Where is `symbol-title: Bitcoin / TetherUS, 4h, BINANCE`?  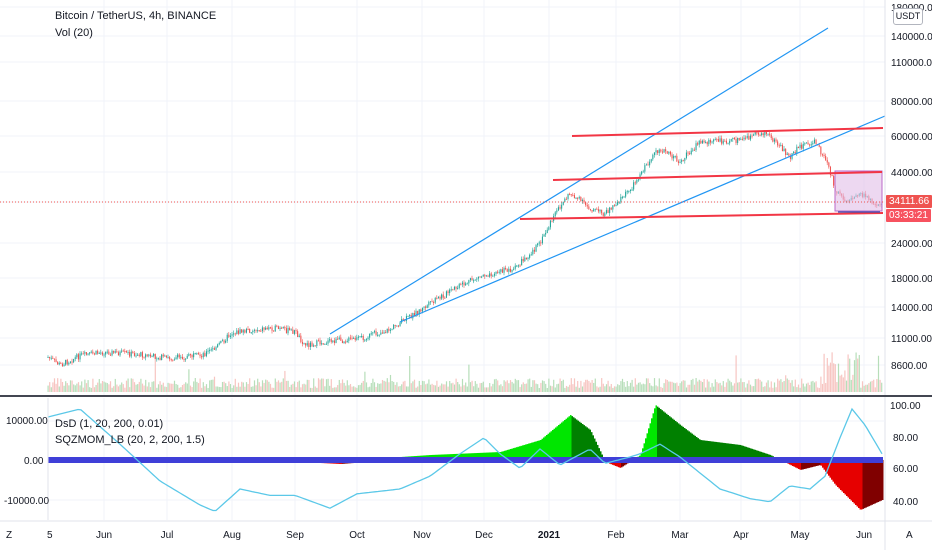 symbol-title: Bitcoin / TetherUS, 4h, BINANCE is located at coordinates (136, 16).